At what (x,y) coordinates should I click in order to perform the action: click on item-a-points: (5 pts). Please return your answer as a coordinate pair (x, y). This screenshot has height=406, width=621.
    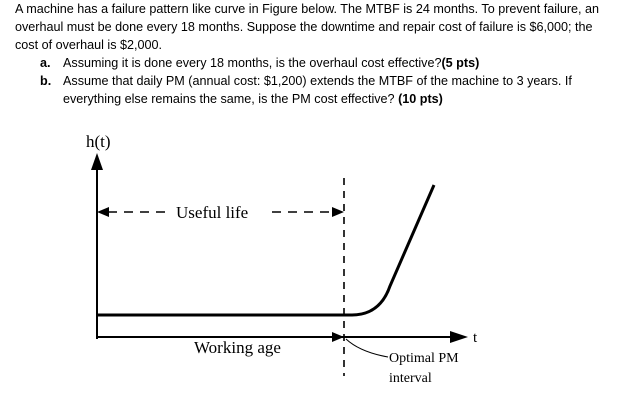
    Looking at the image, I should click on (460, 63).